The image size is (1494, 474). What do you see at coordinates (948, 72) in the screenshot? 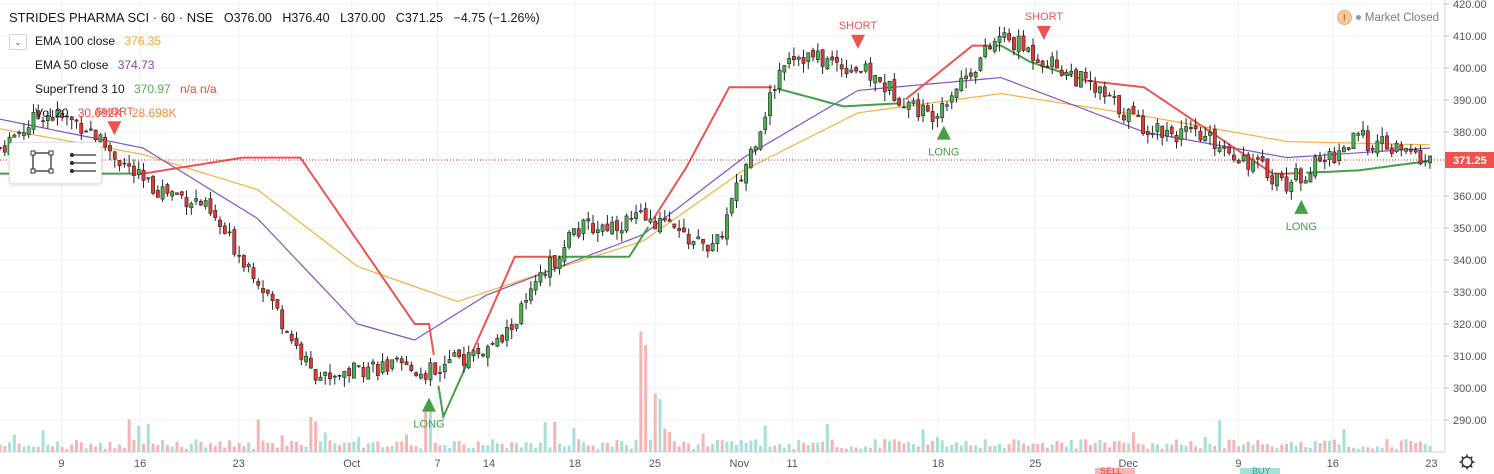
I see `supertrend-segment` at bounding box center [948, 72].